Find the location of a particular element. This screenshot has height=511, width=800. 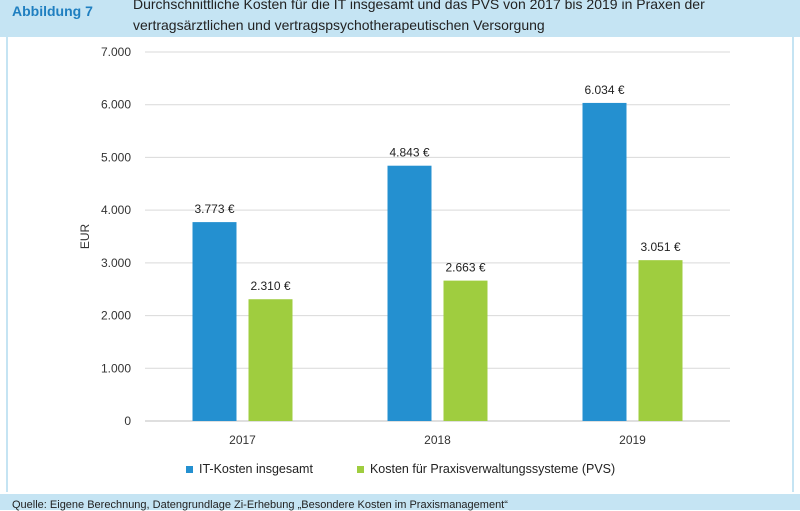

bar-pvs-2017 is located at coordinates (270, 360).